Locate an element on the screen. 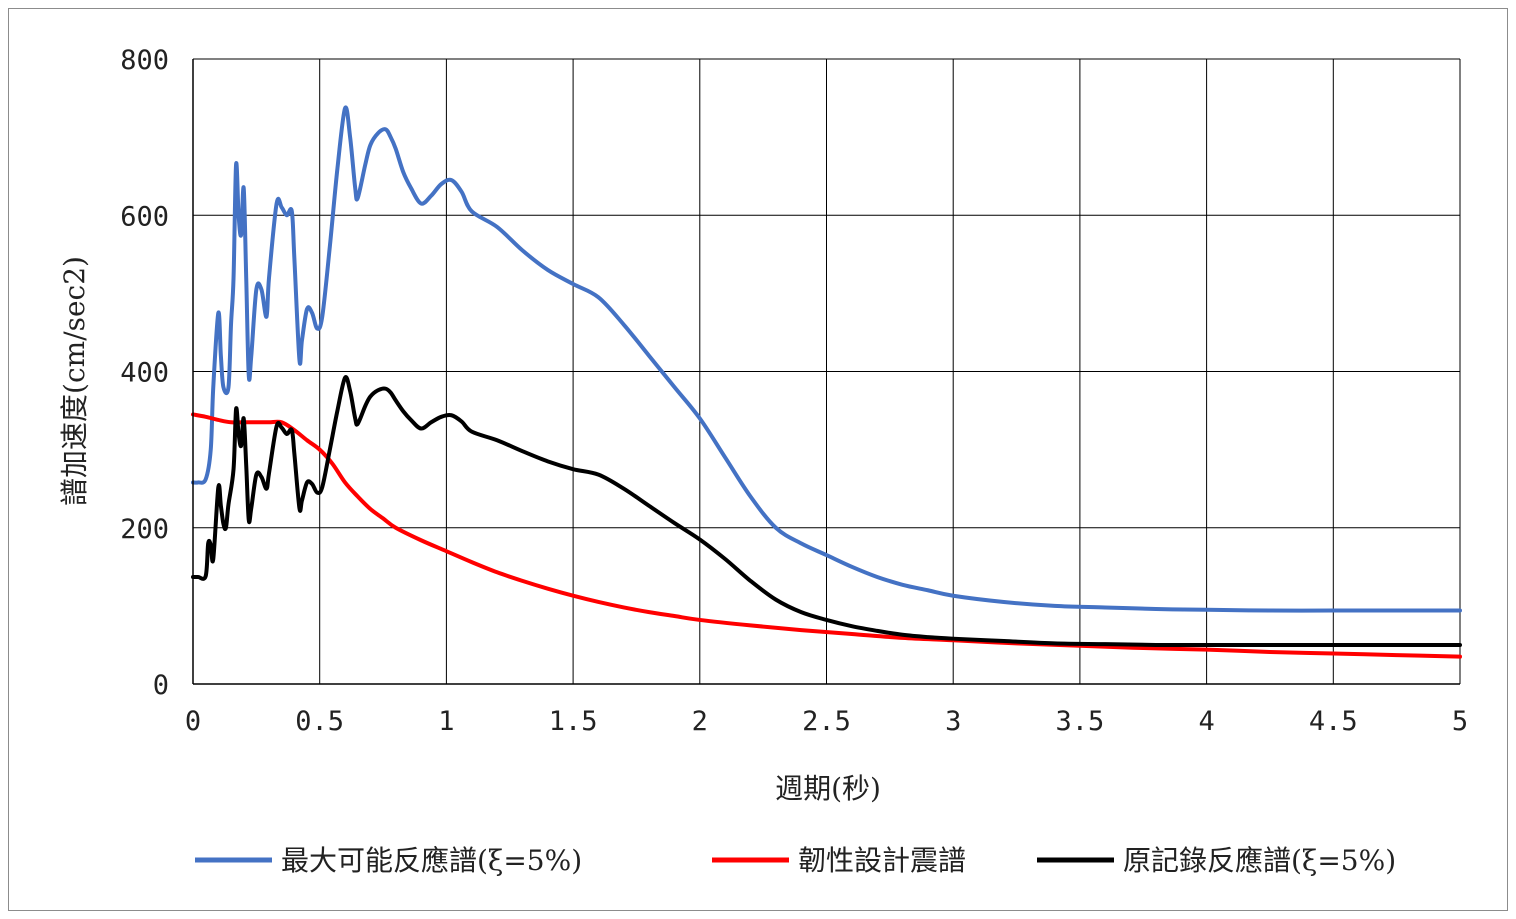 The width and height of the screenshot is (1516, 919). legend-label-max-response: 最大可能反應譜(ξ=5%) is located at coordinates (431, 860).